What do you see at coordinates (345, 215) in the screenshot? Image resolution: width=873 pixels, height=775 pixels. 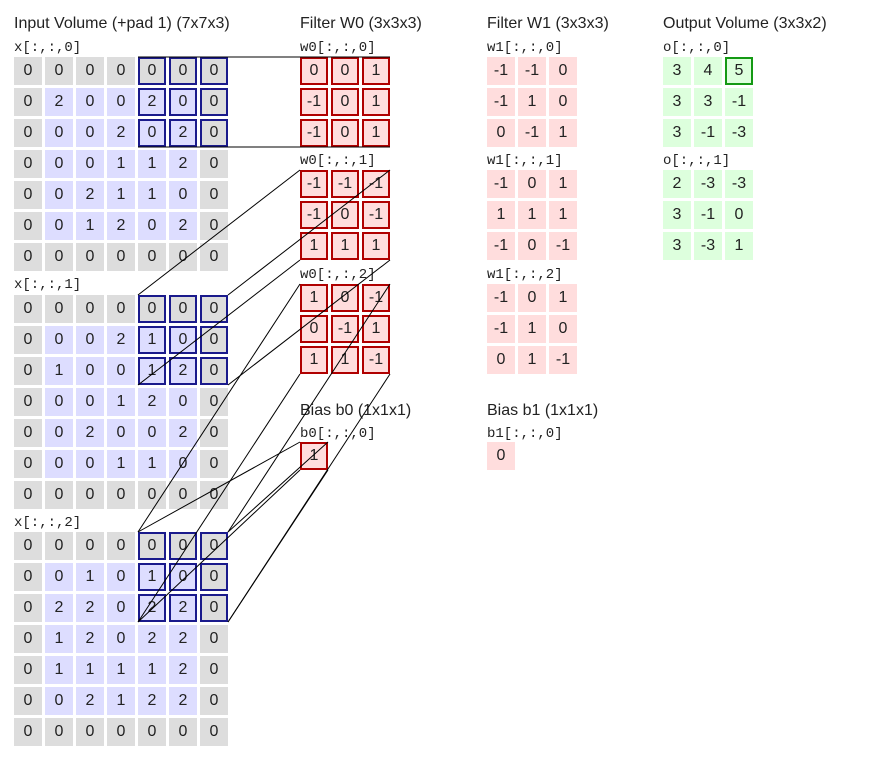 I see `w0-cell: 0` at bounding box center [345, 215].